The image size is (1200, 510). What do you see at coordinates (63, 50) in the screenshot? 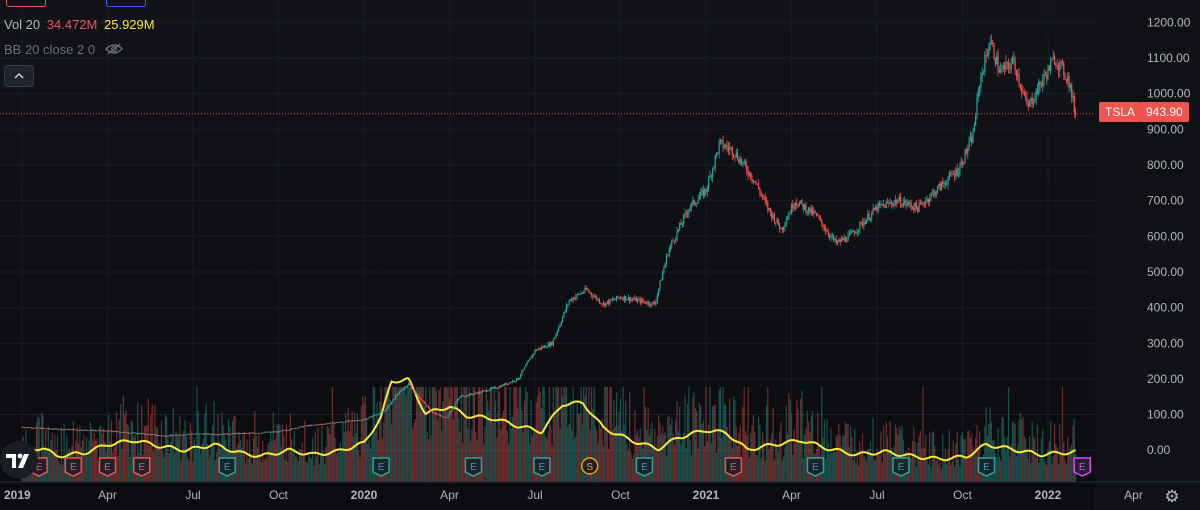
I see `bollinger-legend: BB 20 close 2 0` at bounding box center [63, 50].